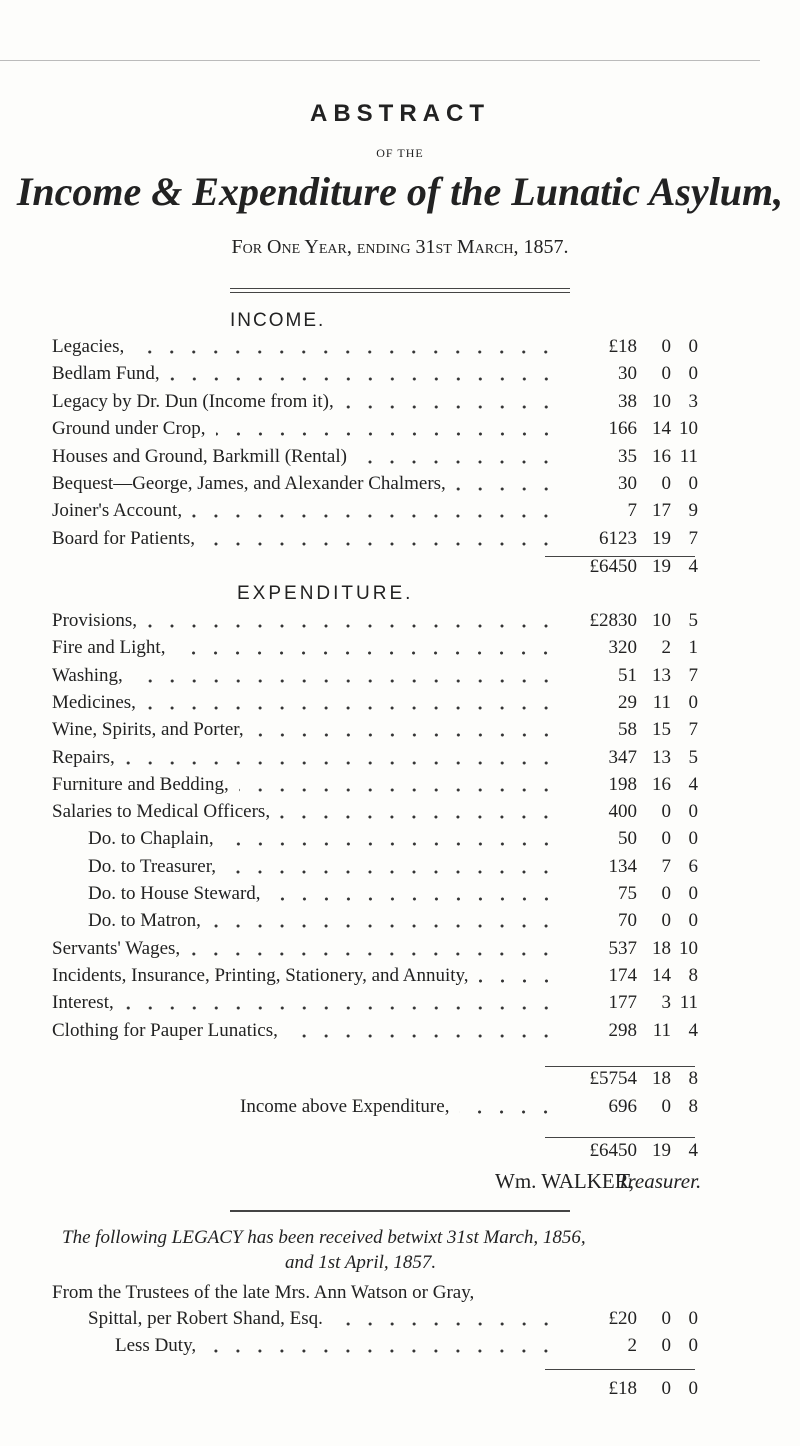  Describe the element at coordinates (613, 620) in the screenshot. I see `pounds: £2830` at that location.